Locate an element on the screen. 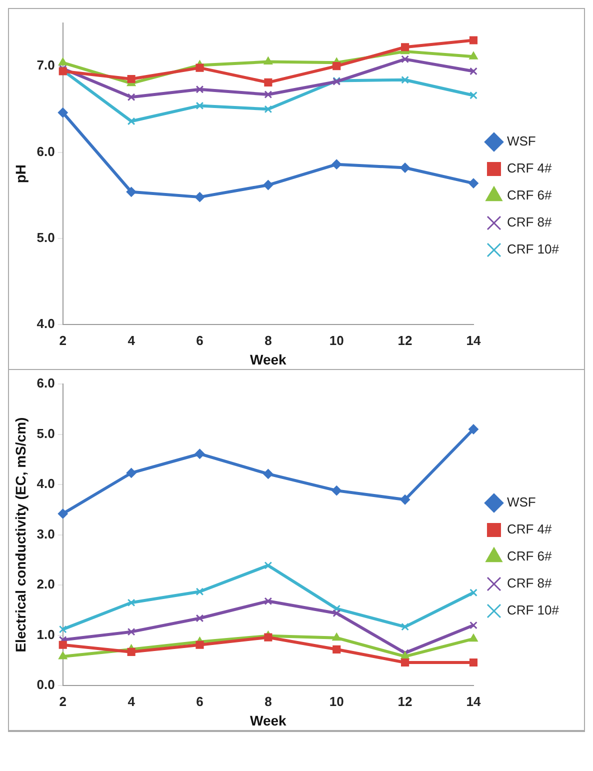 The height and width of the screenshot is (771, 593). y-axis-title: Electrical conductivity (EC, mS/cm) is located at coordinates (20, 534).